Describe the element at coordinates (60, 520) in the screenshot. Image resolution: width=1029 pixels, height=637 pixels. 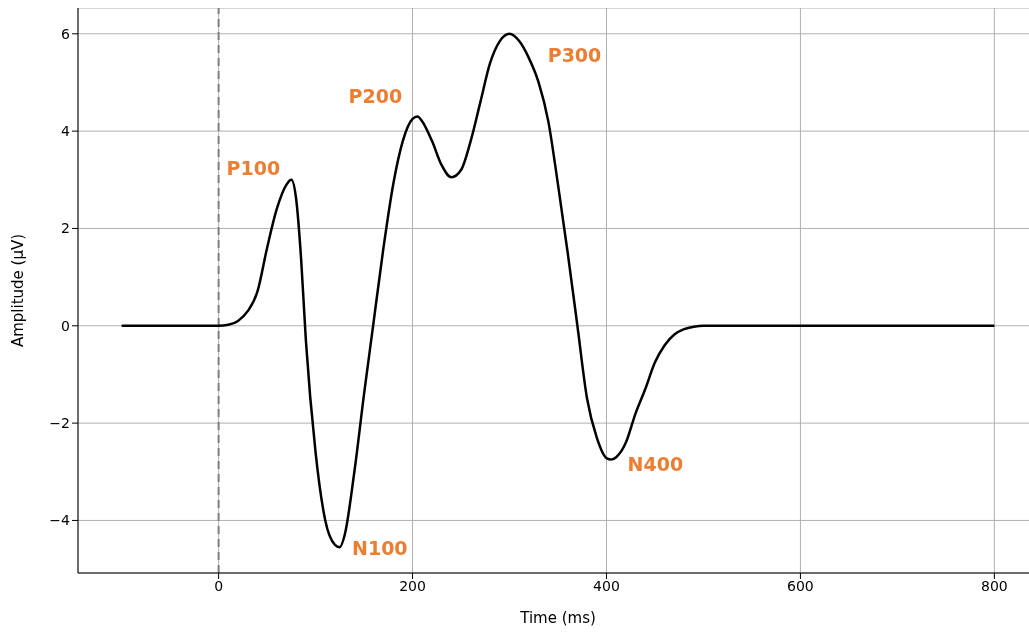
I see `y-tick-label: −4` at that location.